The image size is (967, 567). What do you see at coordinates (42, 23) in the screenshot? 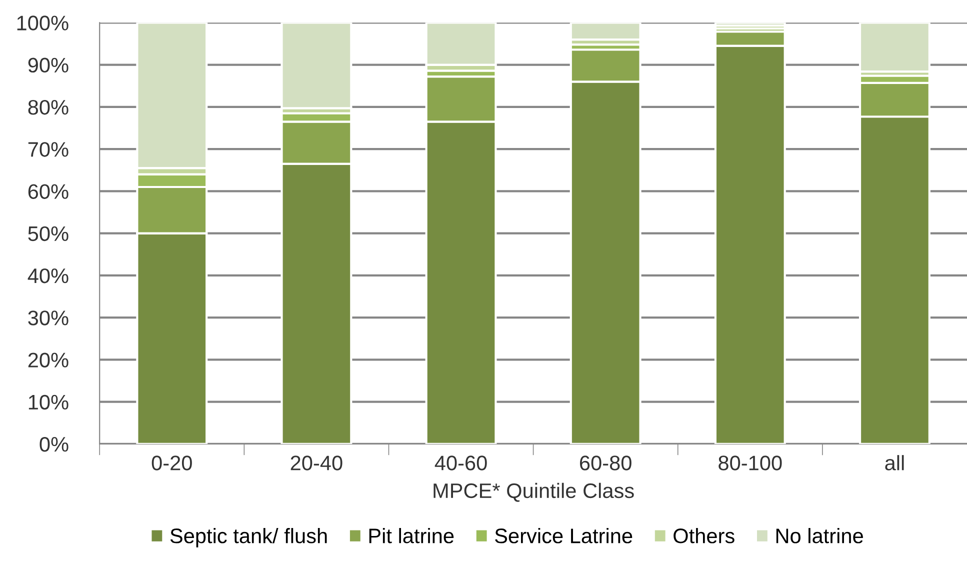
I see `y-tick-label: 100%` at bounding box center [42, 23].